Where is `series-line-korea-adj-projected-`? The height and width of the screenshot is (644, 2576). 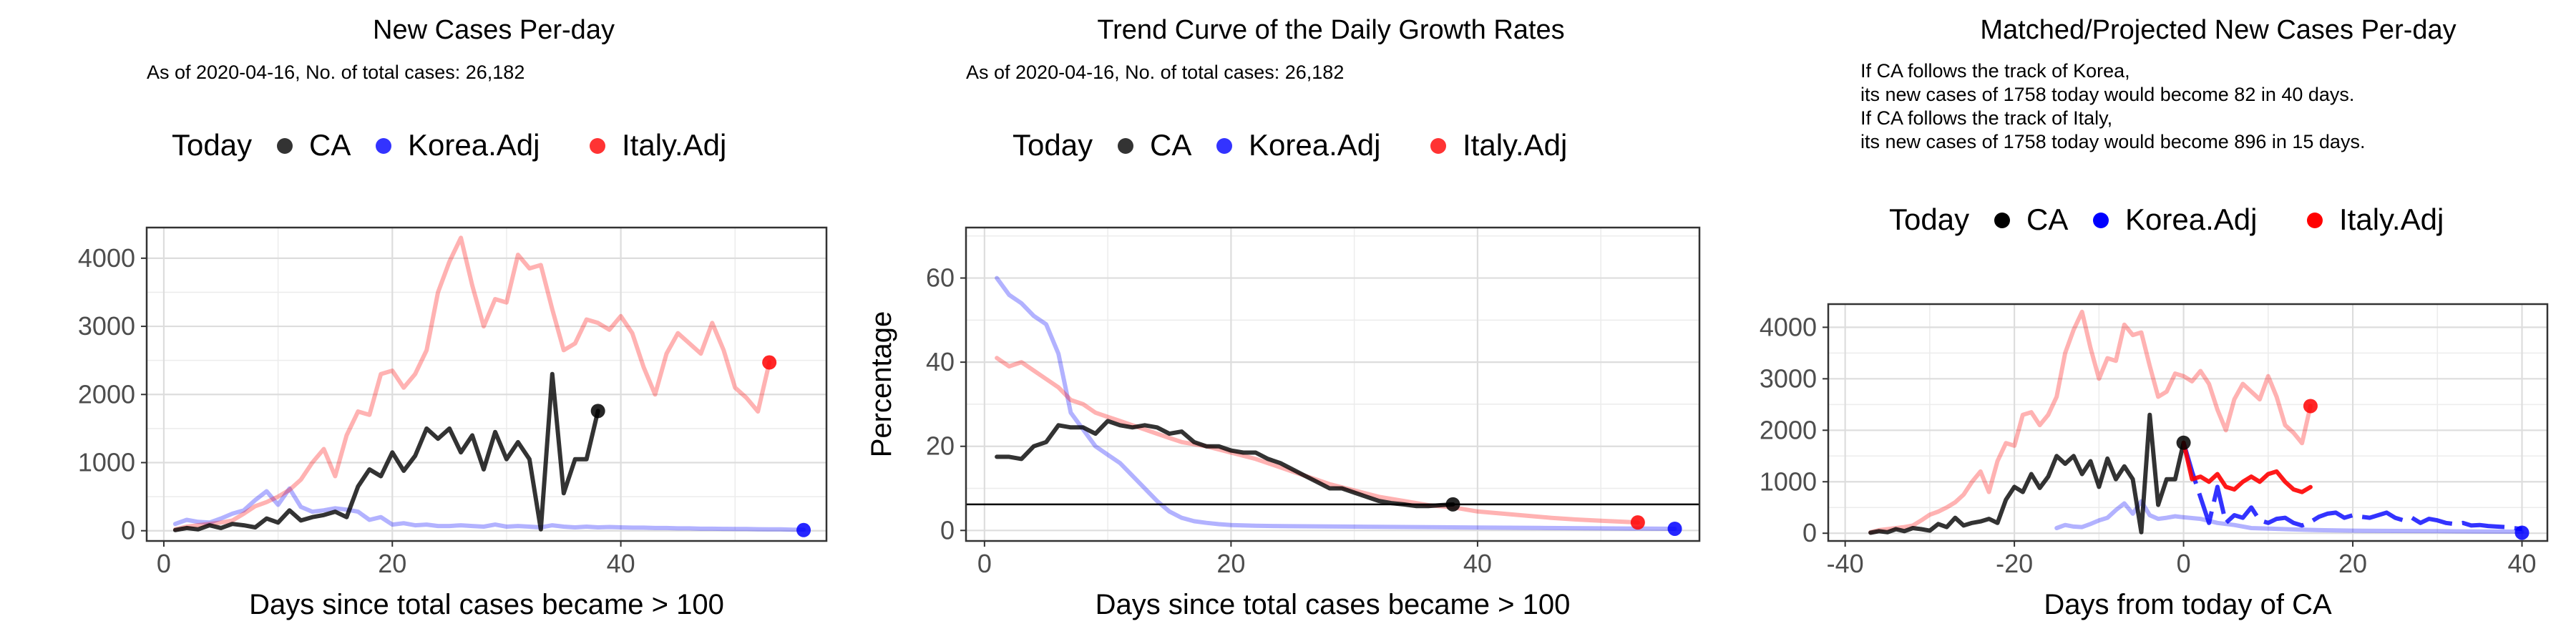
series-line-korea-adj-projected- is located at coordinates (2351, 486).